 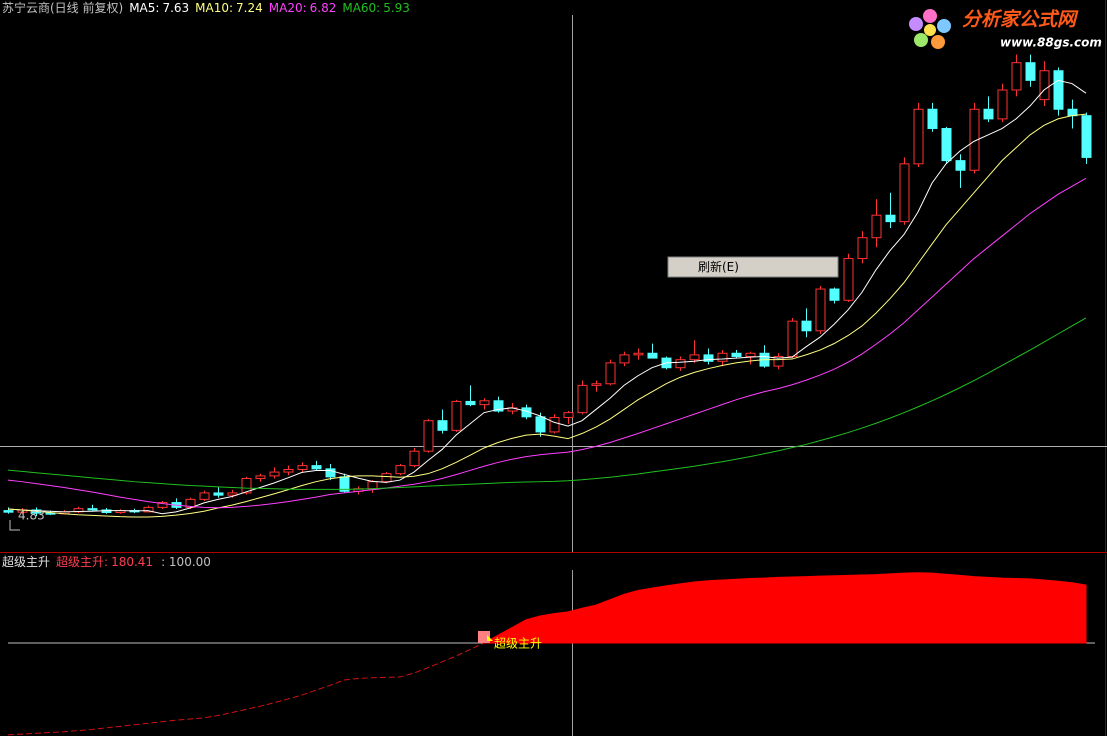 I want to click on legend-value: 5.93, so click(x=396, y=8).